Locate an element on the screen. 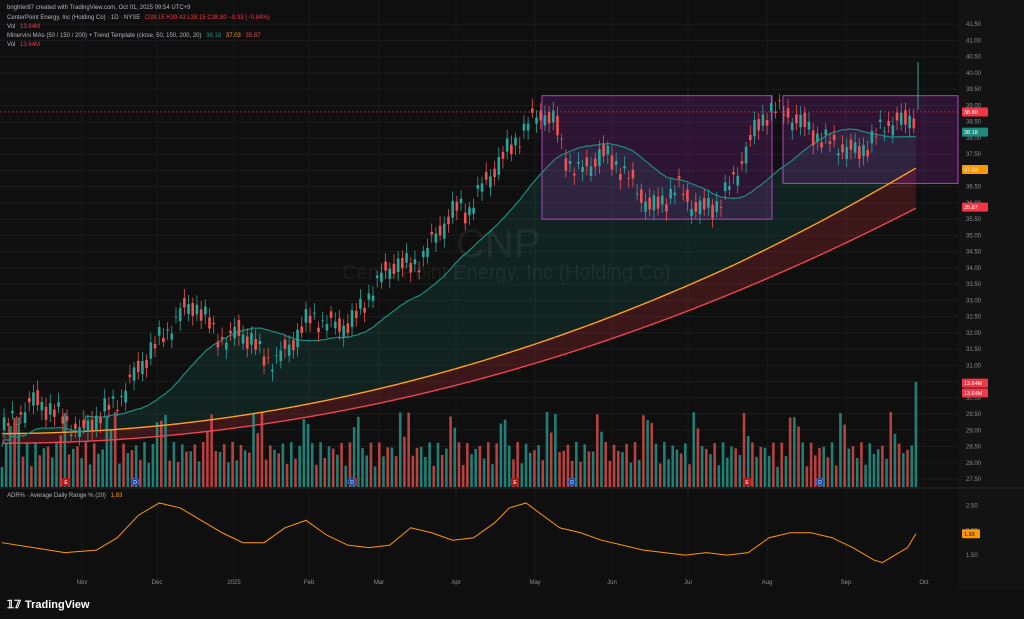 The height and width of the screenshot is (619, 1024). time-axis-label: Feb is located at coordinates (309, 583).